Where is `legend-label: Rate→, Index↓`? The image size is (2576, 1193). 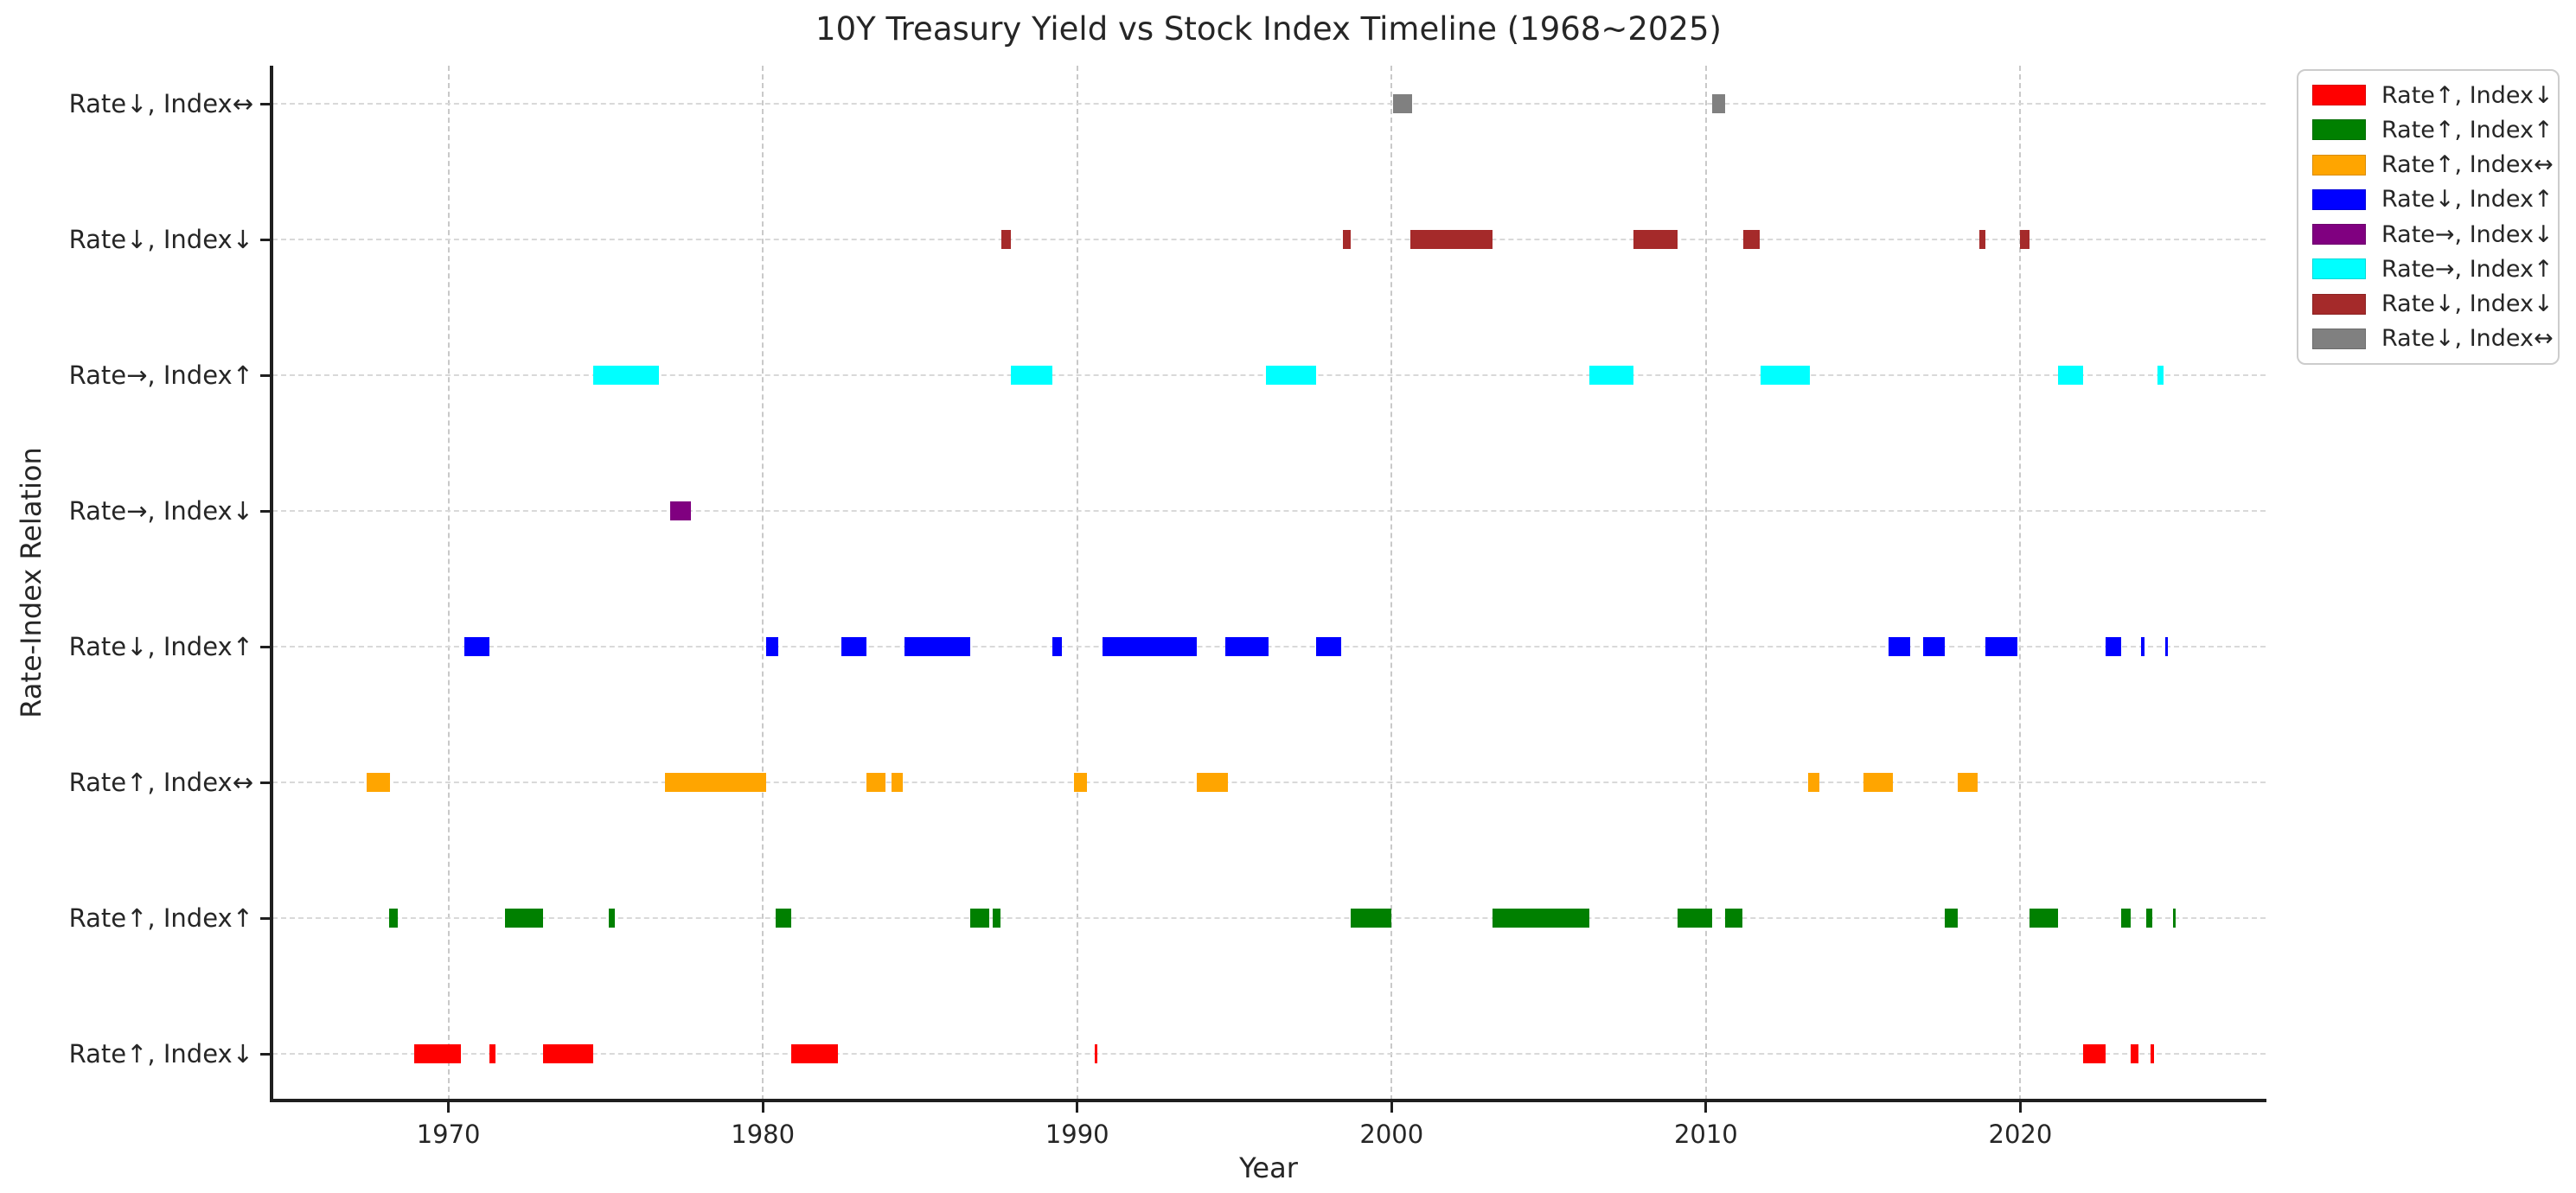 legend-label: Rate→, Index↓ is located at coordinates (2468, 234).